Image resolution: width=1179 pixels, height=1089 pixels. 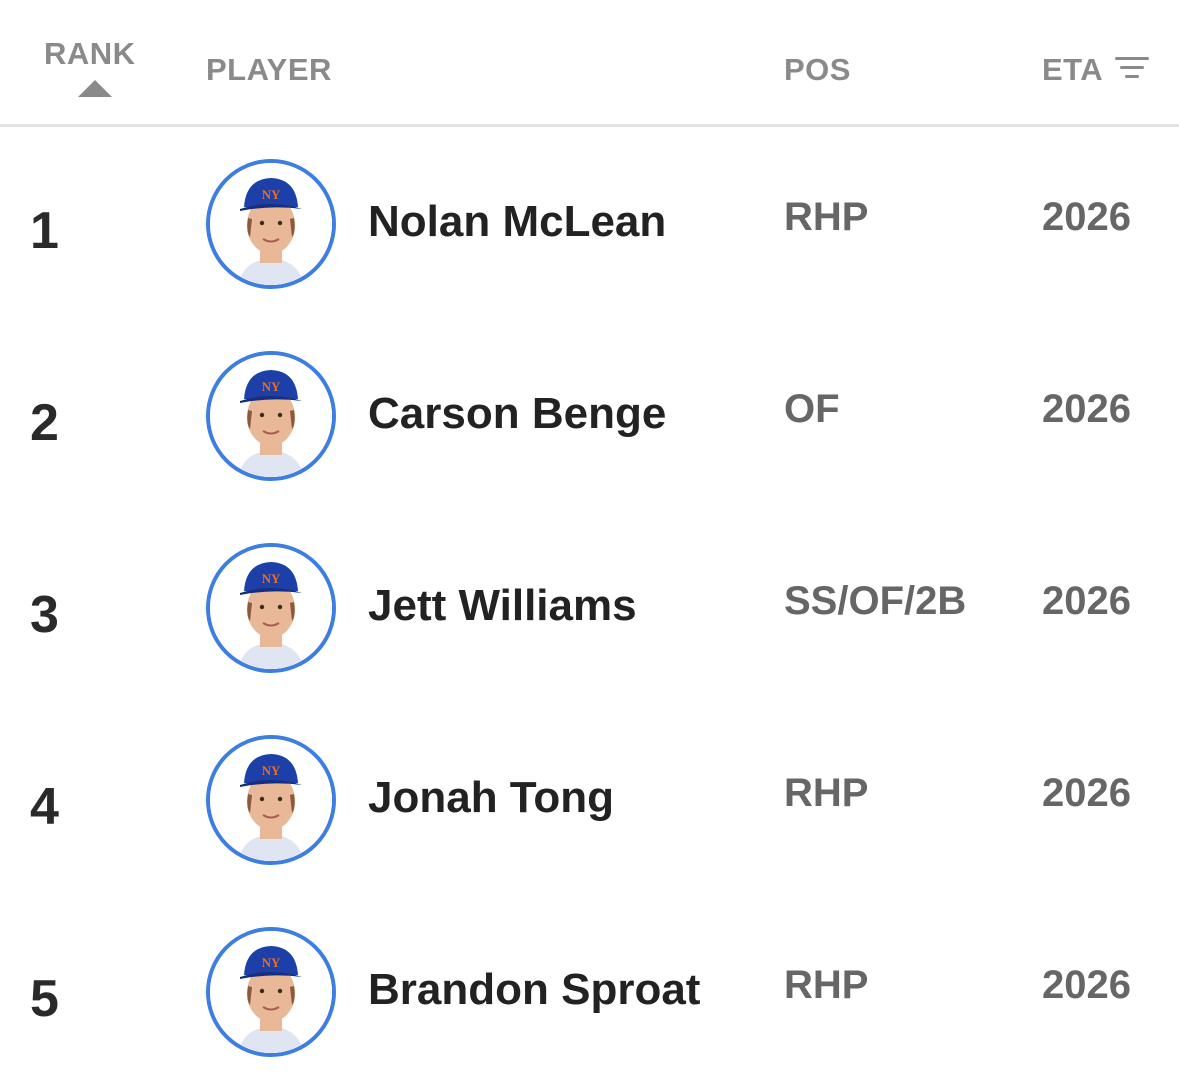 What do you see at coordinates (502, 605) in the screenshot?
I see `player-name: Jett Williams` at bounding box center [502, 605].